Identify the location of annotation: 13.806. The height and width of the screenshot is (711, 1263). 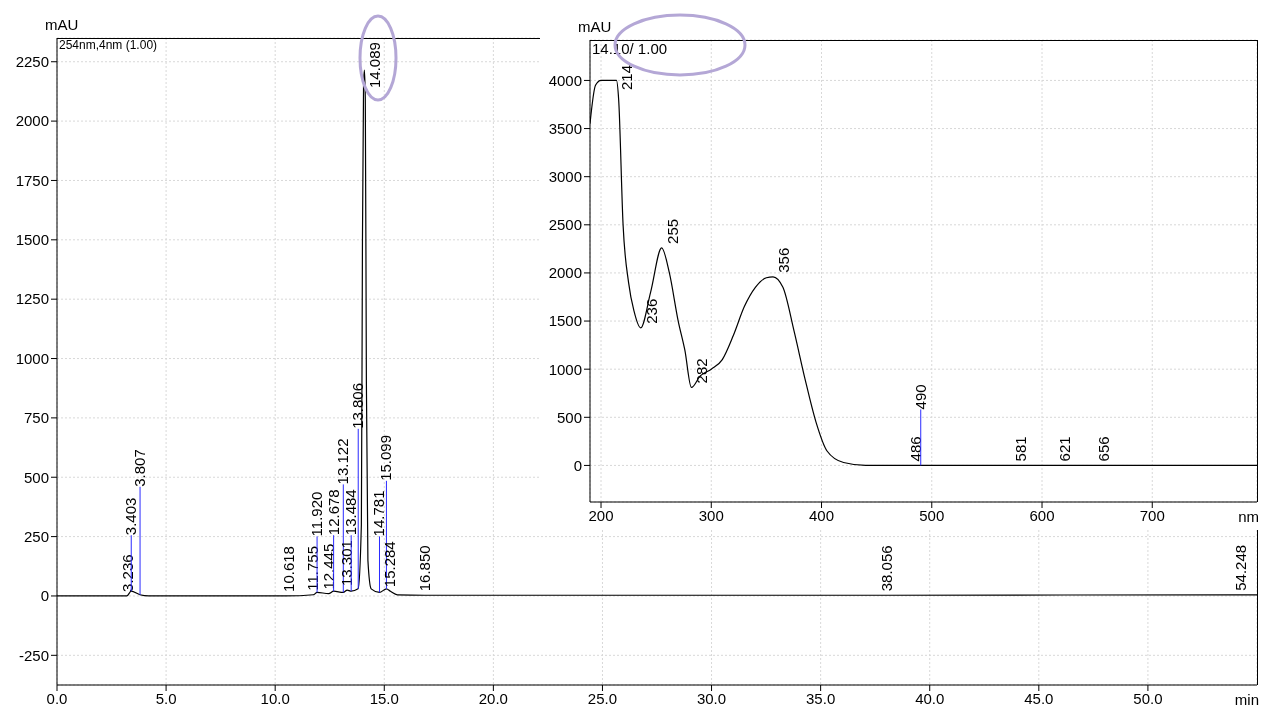
(358, 405).